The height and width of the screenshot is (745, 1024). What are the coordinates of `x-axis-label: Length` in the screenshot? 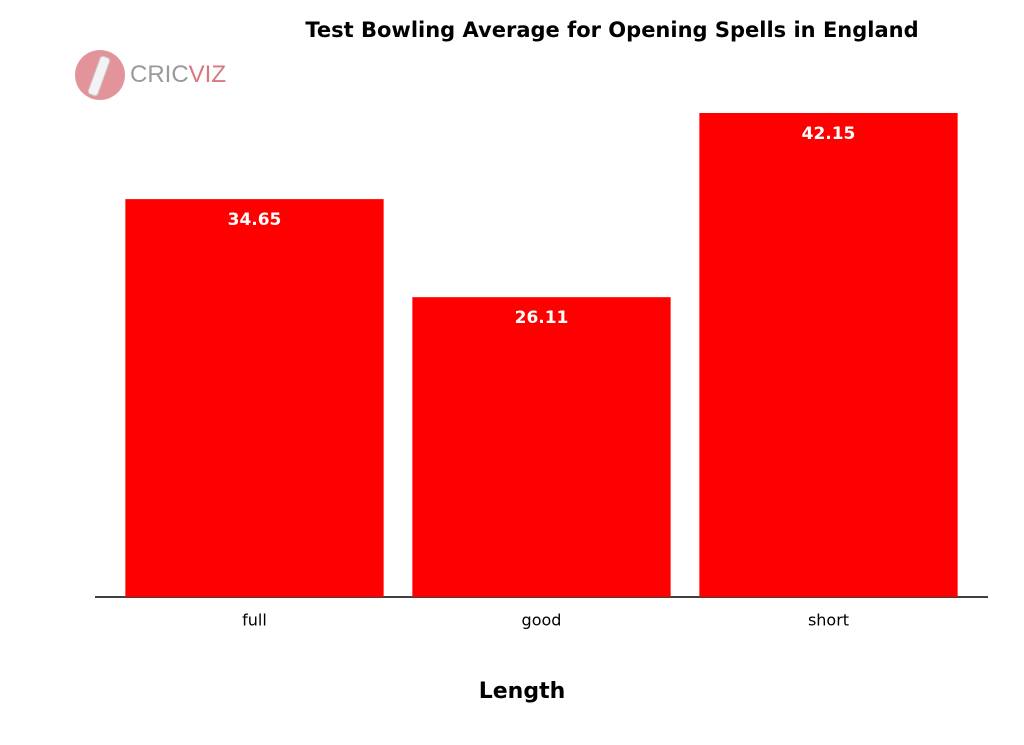 It's located at (522, 691).